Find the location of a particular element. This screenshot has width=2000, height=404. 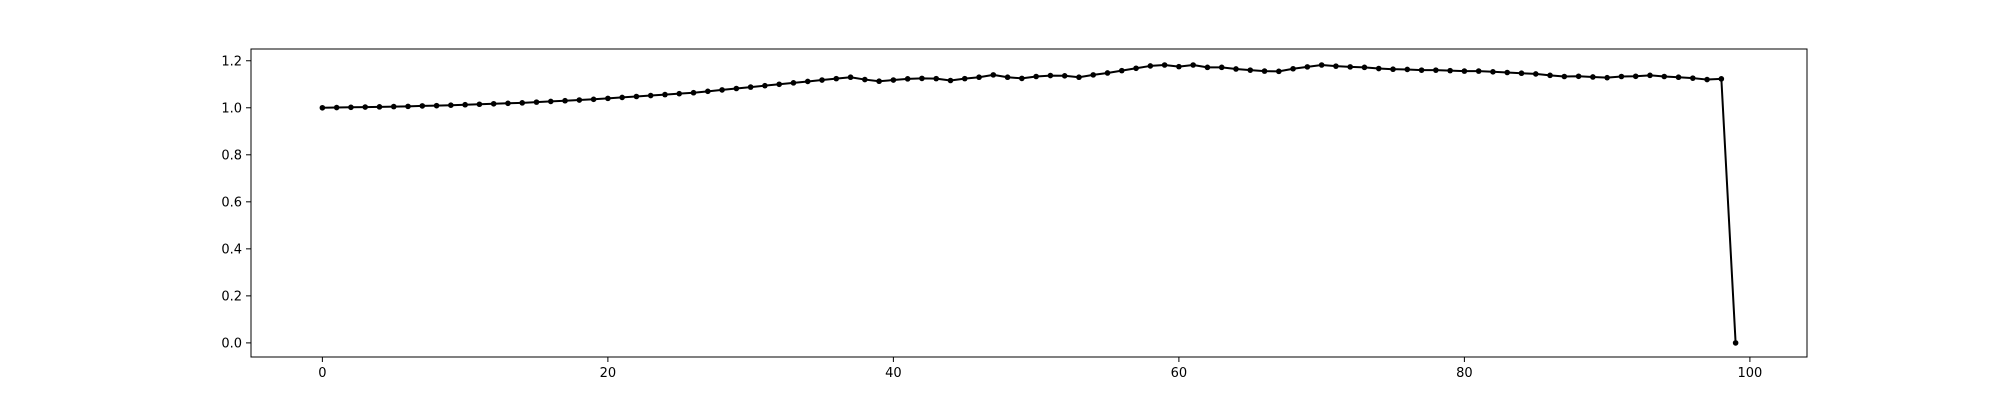

x-tick-label: 60 is located at coordinates (1179, 373).